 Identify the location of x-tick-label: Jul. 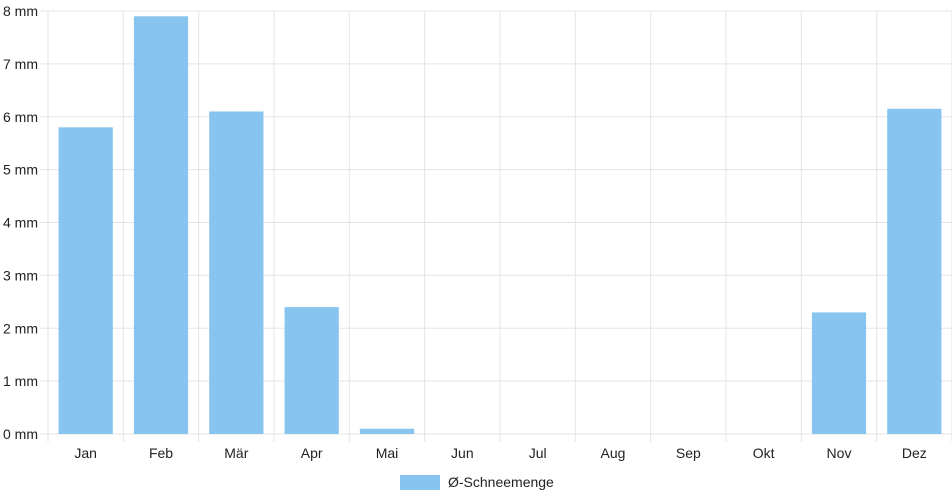
(538, 453).